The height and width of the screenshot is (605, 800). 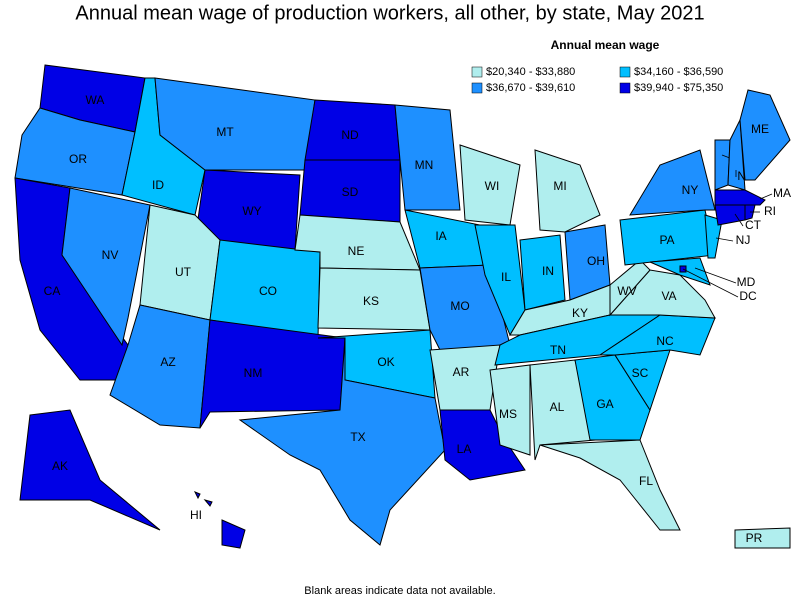 What do you see at coordinates (782, 193) in the screenshot?
I see `state-label: MA` at bounding box center [782, 193].